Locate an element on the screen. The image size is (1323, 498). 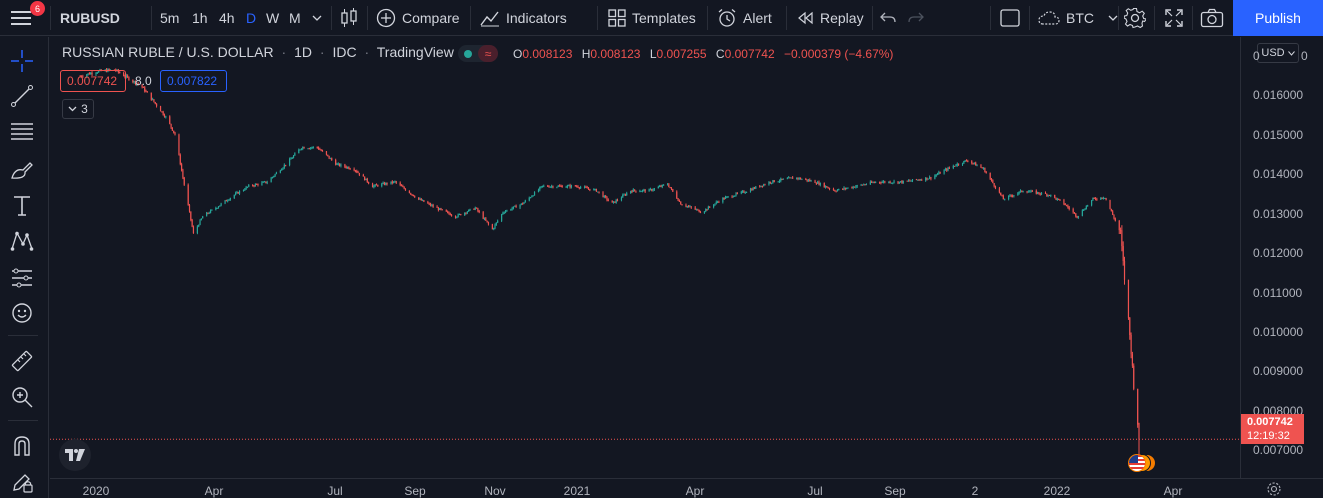
axis-currency-label: USD is located at coordinates (1273, 53).